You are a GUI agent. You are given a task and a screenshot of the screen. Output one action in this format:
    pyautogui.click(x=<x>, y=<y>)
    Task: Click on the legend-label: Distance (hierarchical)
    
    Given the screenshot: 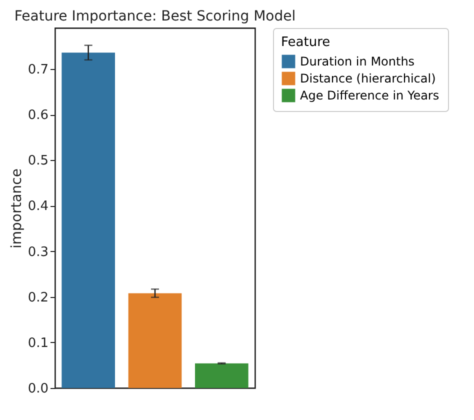 What is the action you would take?
    pyautogui.click(x=368, y=79)
    